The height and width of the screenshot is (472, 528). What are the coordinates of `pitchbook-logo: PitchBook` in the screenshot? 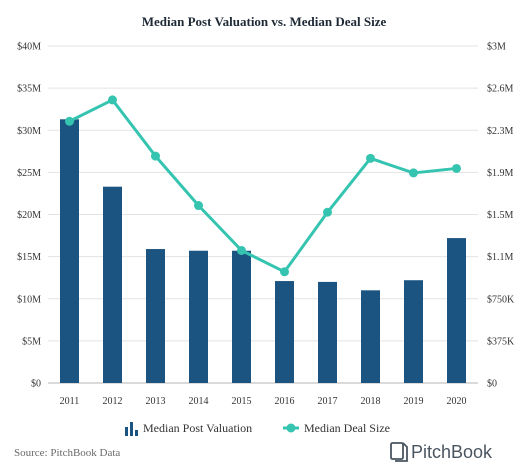 It's located at (441, 452).